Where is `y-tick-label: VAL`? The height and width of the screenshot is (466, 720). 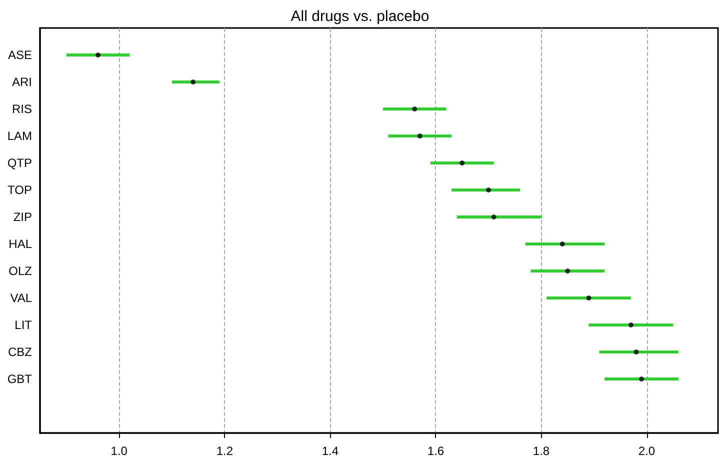
y-tick-label: VAL is located at coordinates (21, 298).